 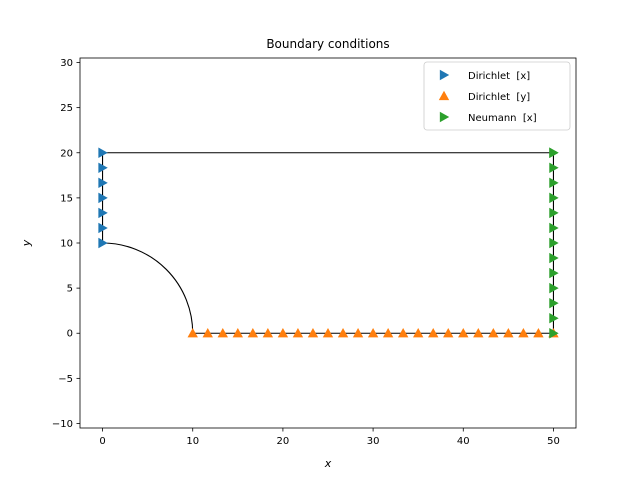 I want to click on domain-arc, so click(x=148, y=288).